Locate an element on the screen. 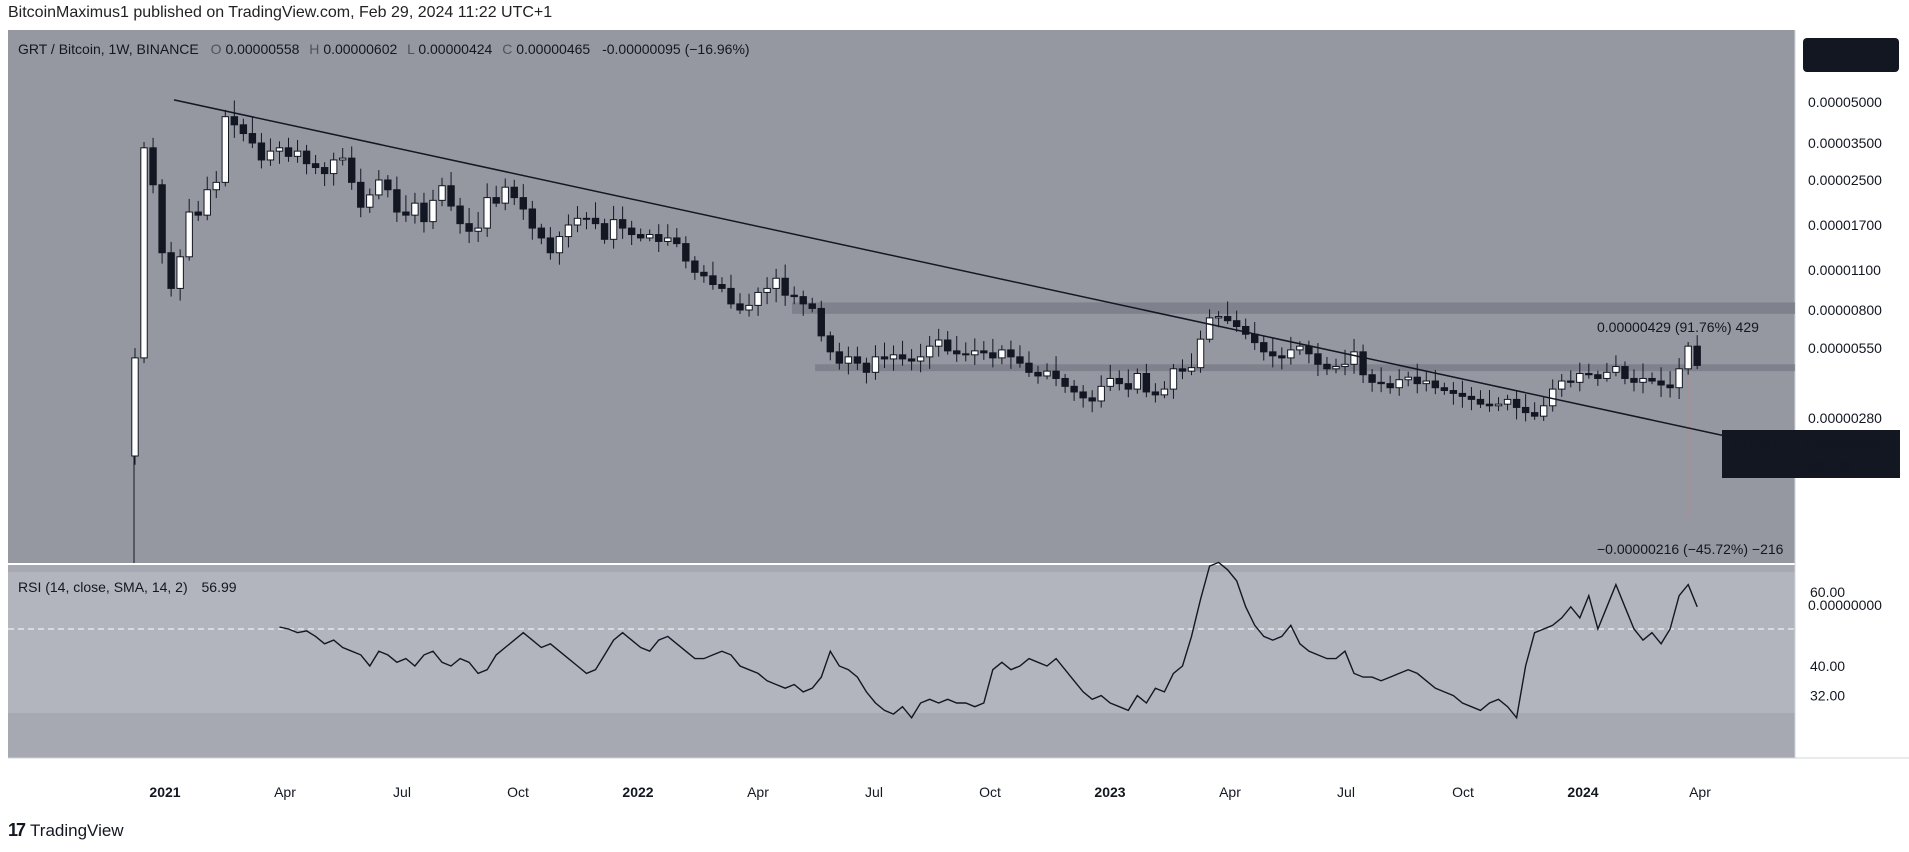 The height and width of the screenshot is (852, 1909). price-axis-background is located at coordinates (1852, 394).